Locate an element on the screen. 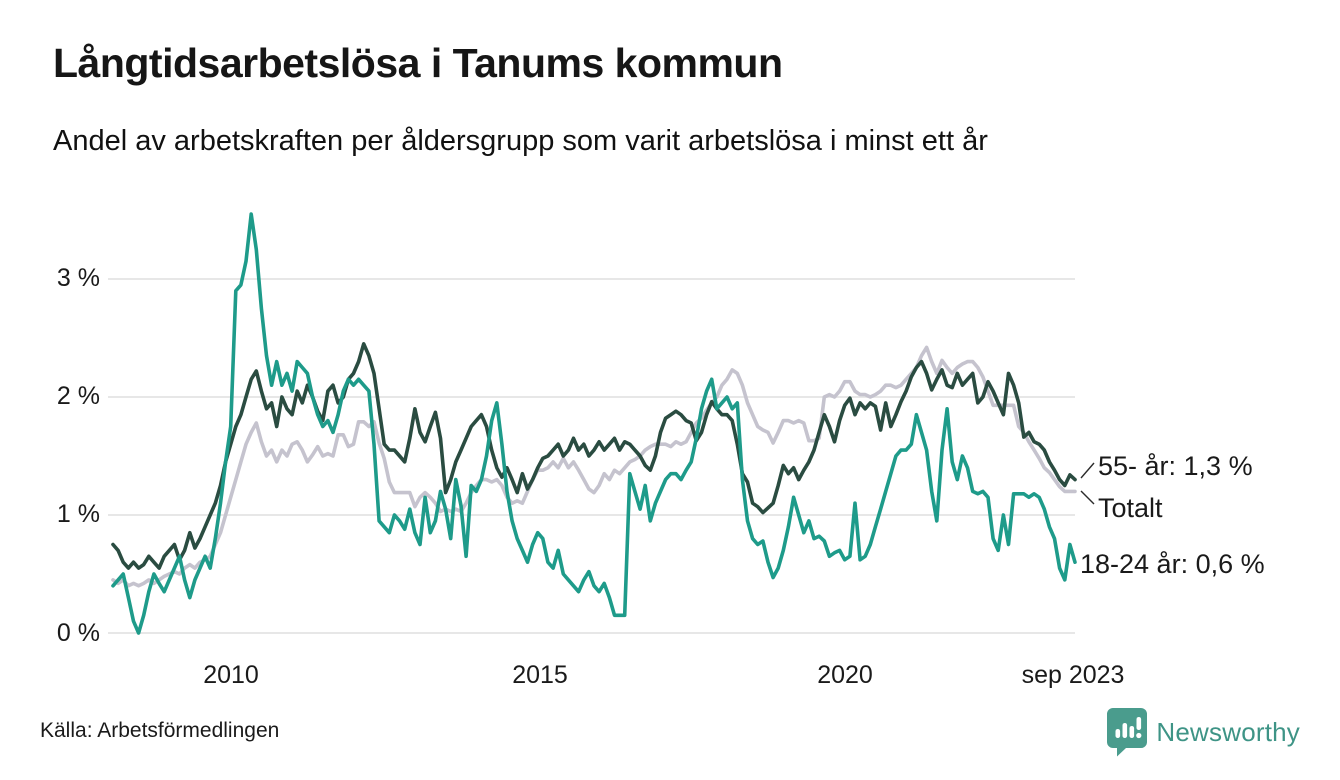 This screenshot has height=780, width=1340. chart-title: Långtidsarbetslösa i Tanums kommun is located at coordinates (418, 63).